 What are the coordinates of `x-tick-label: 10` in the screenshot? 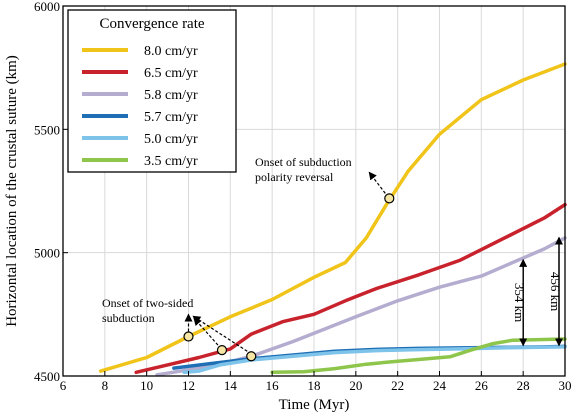 It's located at (146, 385).